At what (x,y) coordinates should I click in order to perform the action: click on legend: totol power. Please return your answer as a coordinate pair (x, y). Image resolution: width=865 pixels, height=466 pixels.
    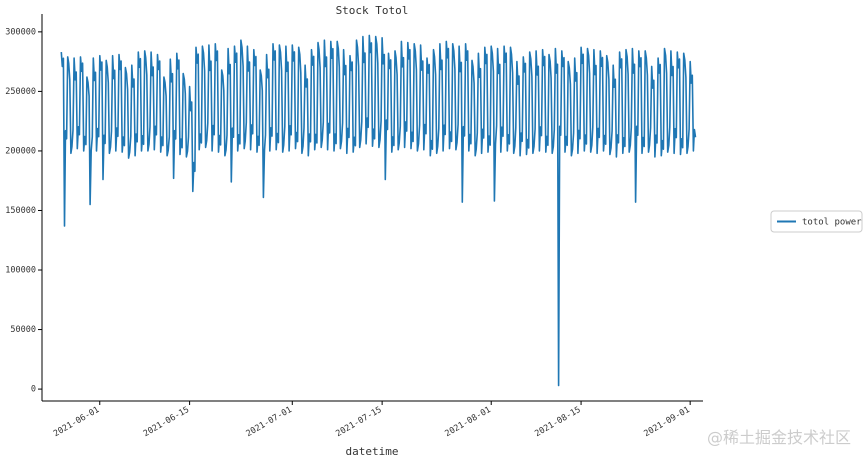
    Looking at the image, I should click on (816, 221).